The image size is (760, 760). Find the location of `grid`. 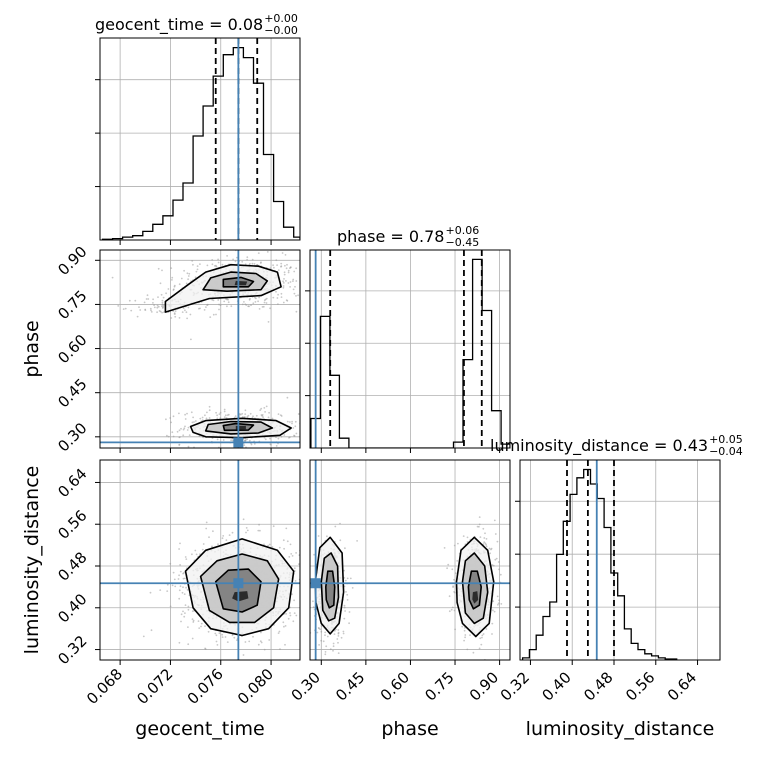

grid is located at coordinates (620, 560).